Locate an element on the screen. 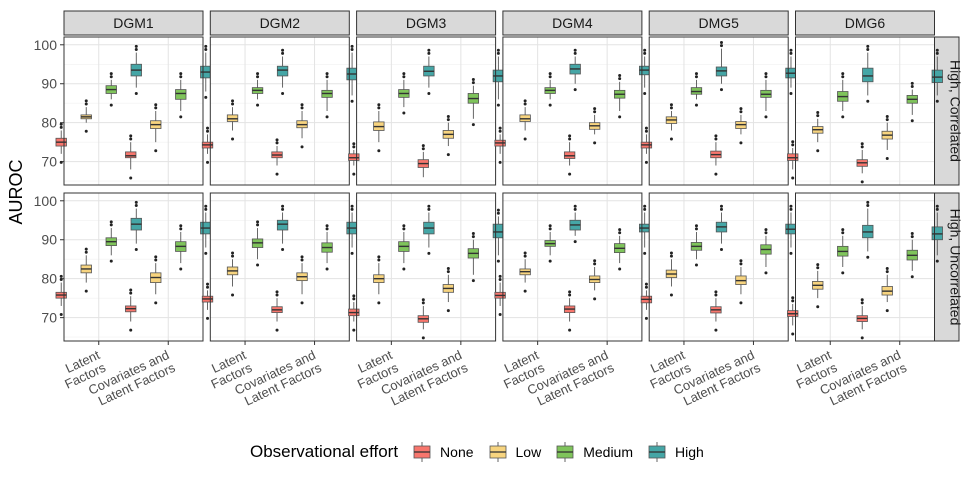 Image resolution: width=969 pixels, height=485 pixels. facet-strip-bg is located at coordinates (426, 23).